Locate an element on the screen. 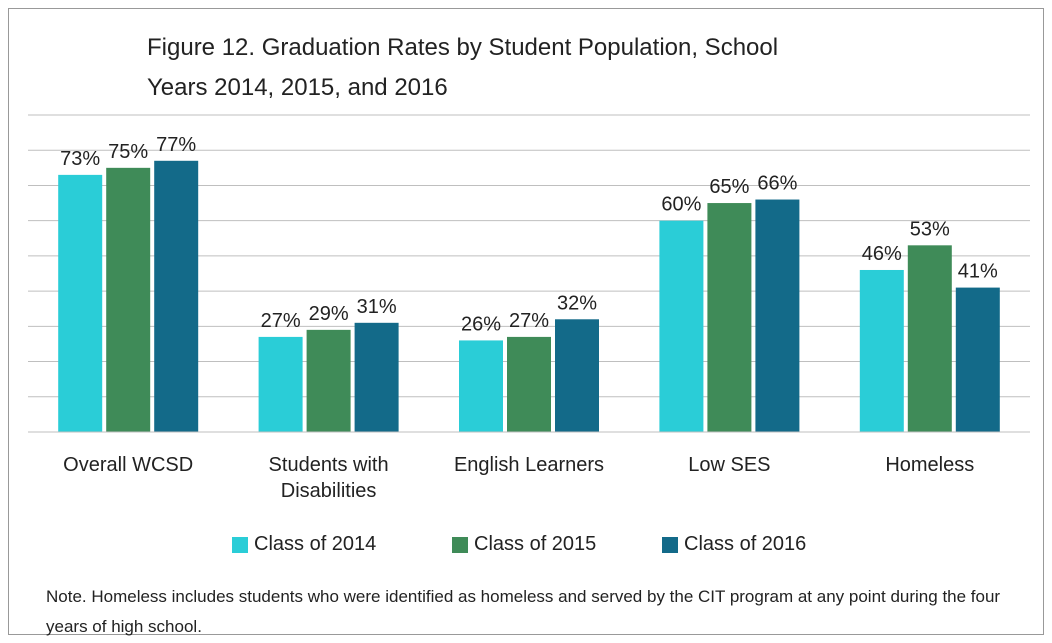  legend-item: Class of 2016 is located at coordinates (734, 544).